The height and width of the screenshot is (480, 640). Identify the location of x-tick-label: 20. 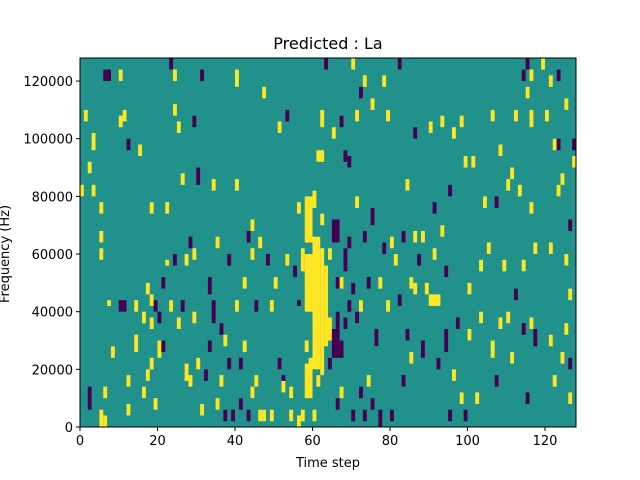
(157, 441).